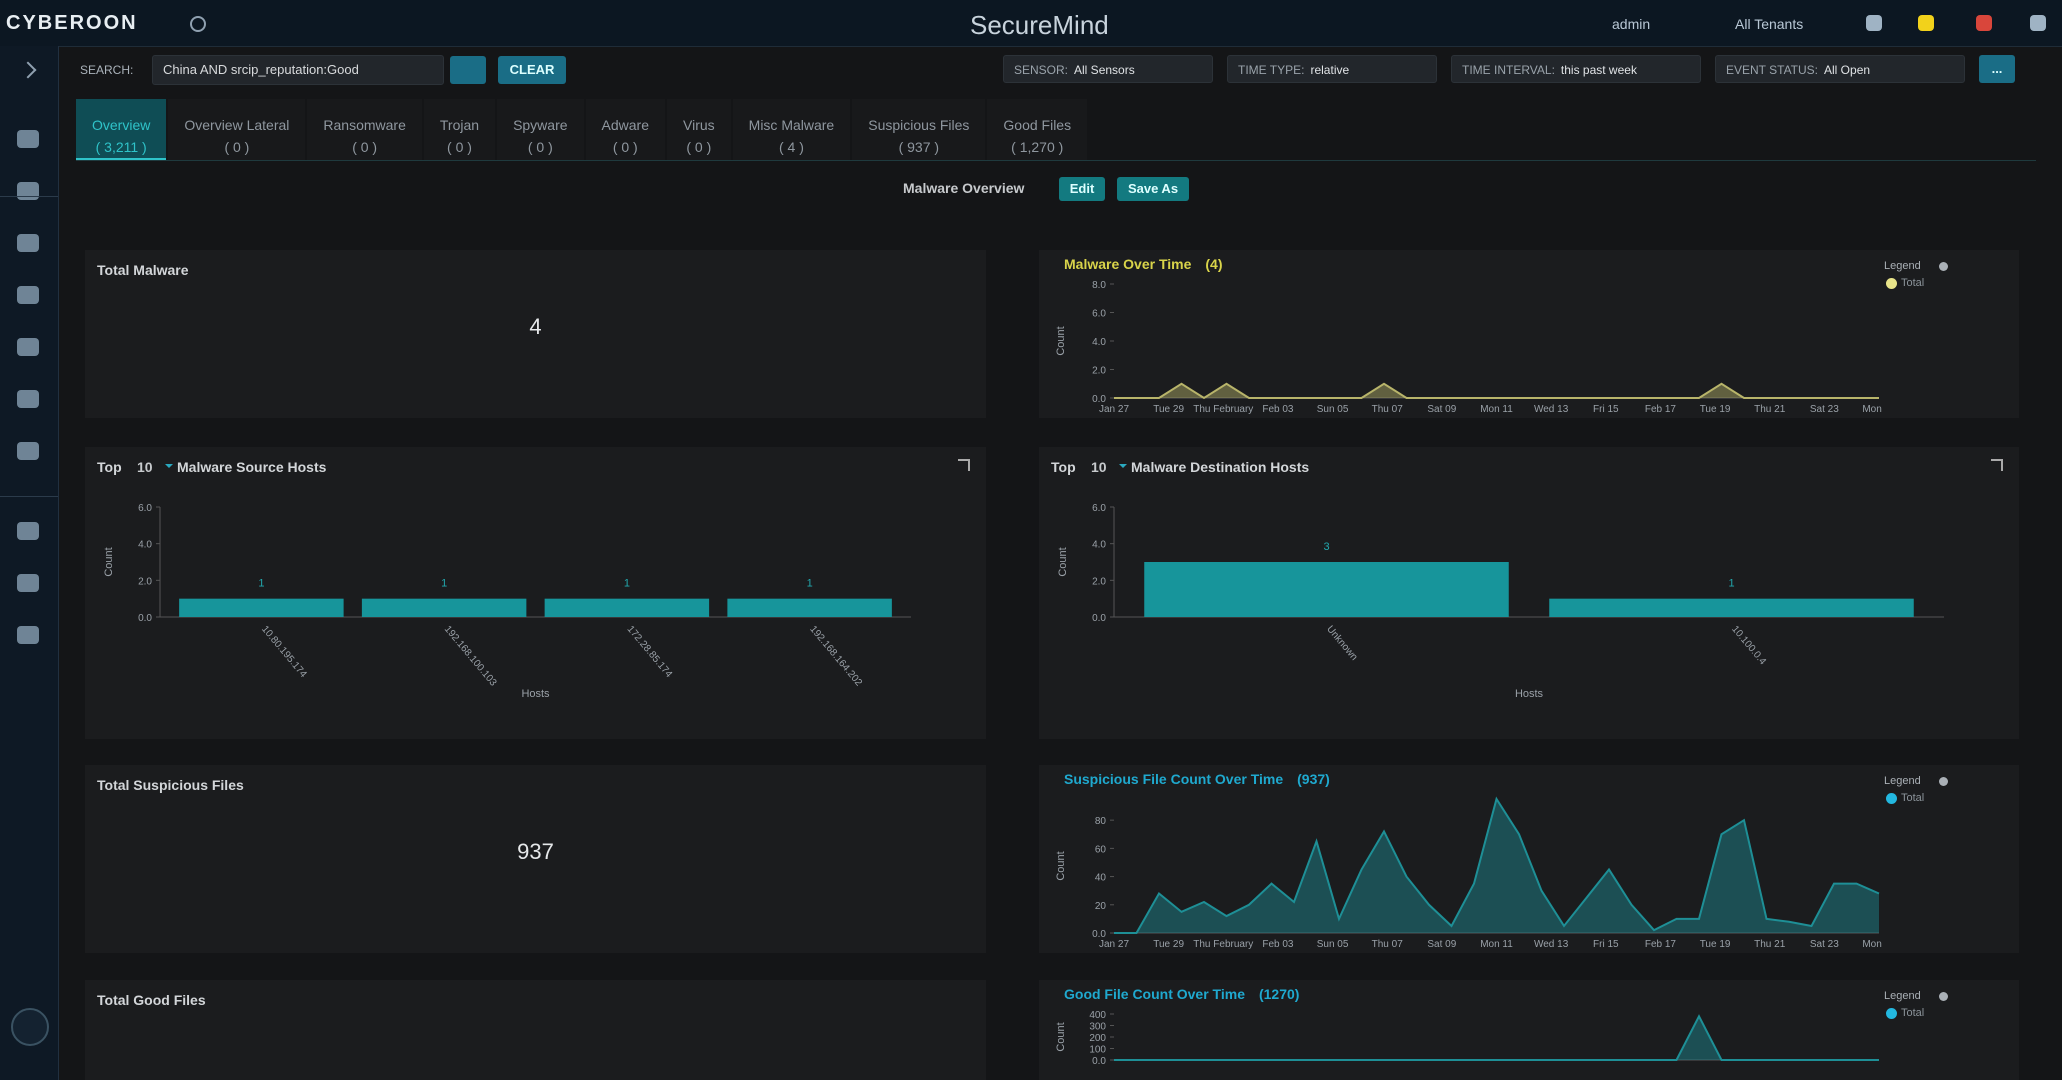 This screenshot has width=2062, height=1080. What do you see at coordinates (1271, 70) in the screenshot?
I see `filter-label: TIME TYPE:` at bounding box center [1271, 70].